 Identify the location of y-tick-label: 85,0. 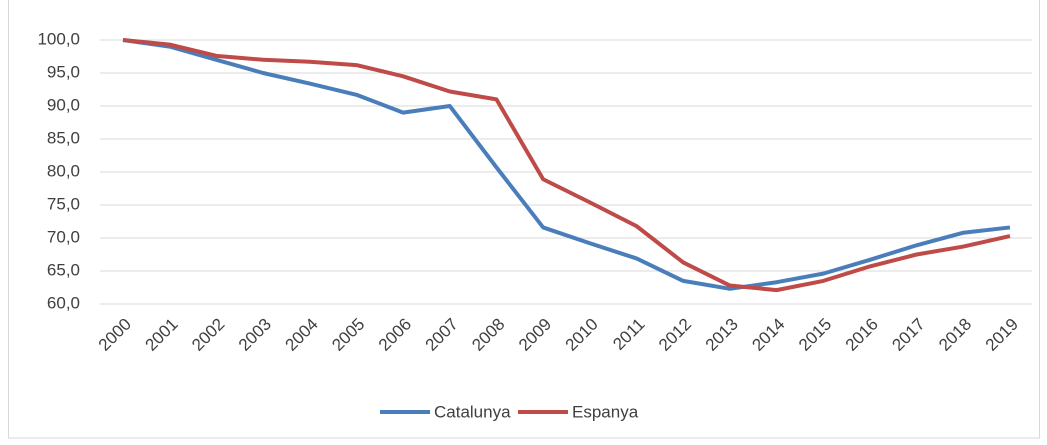
(63, 137).